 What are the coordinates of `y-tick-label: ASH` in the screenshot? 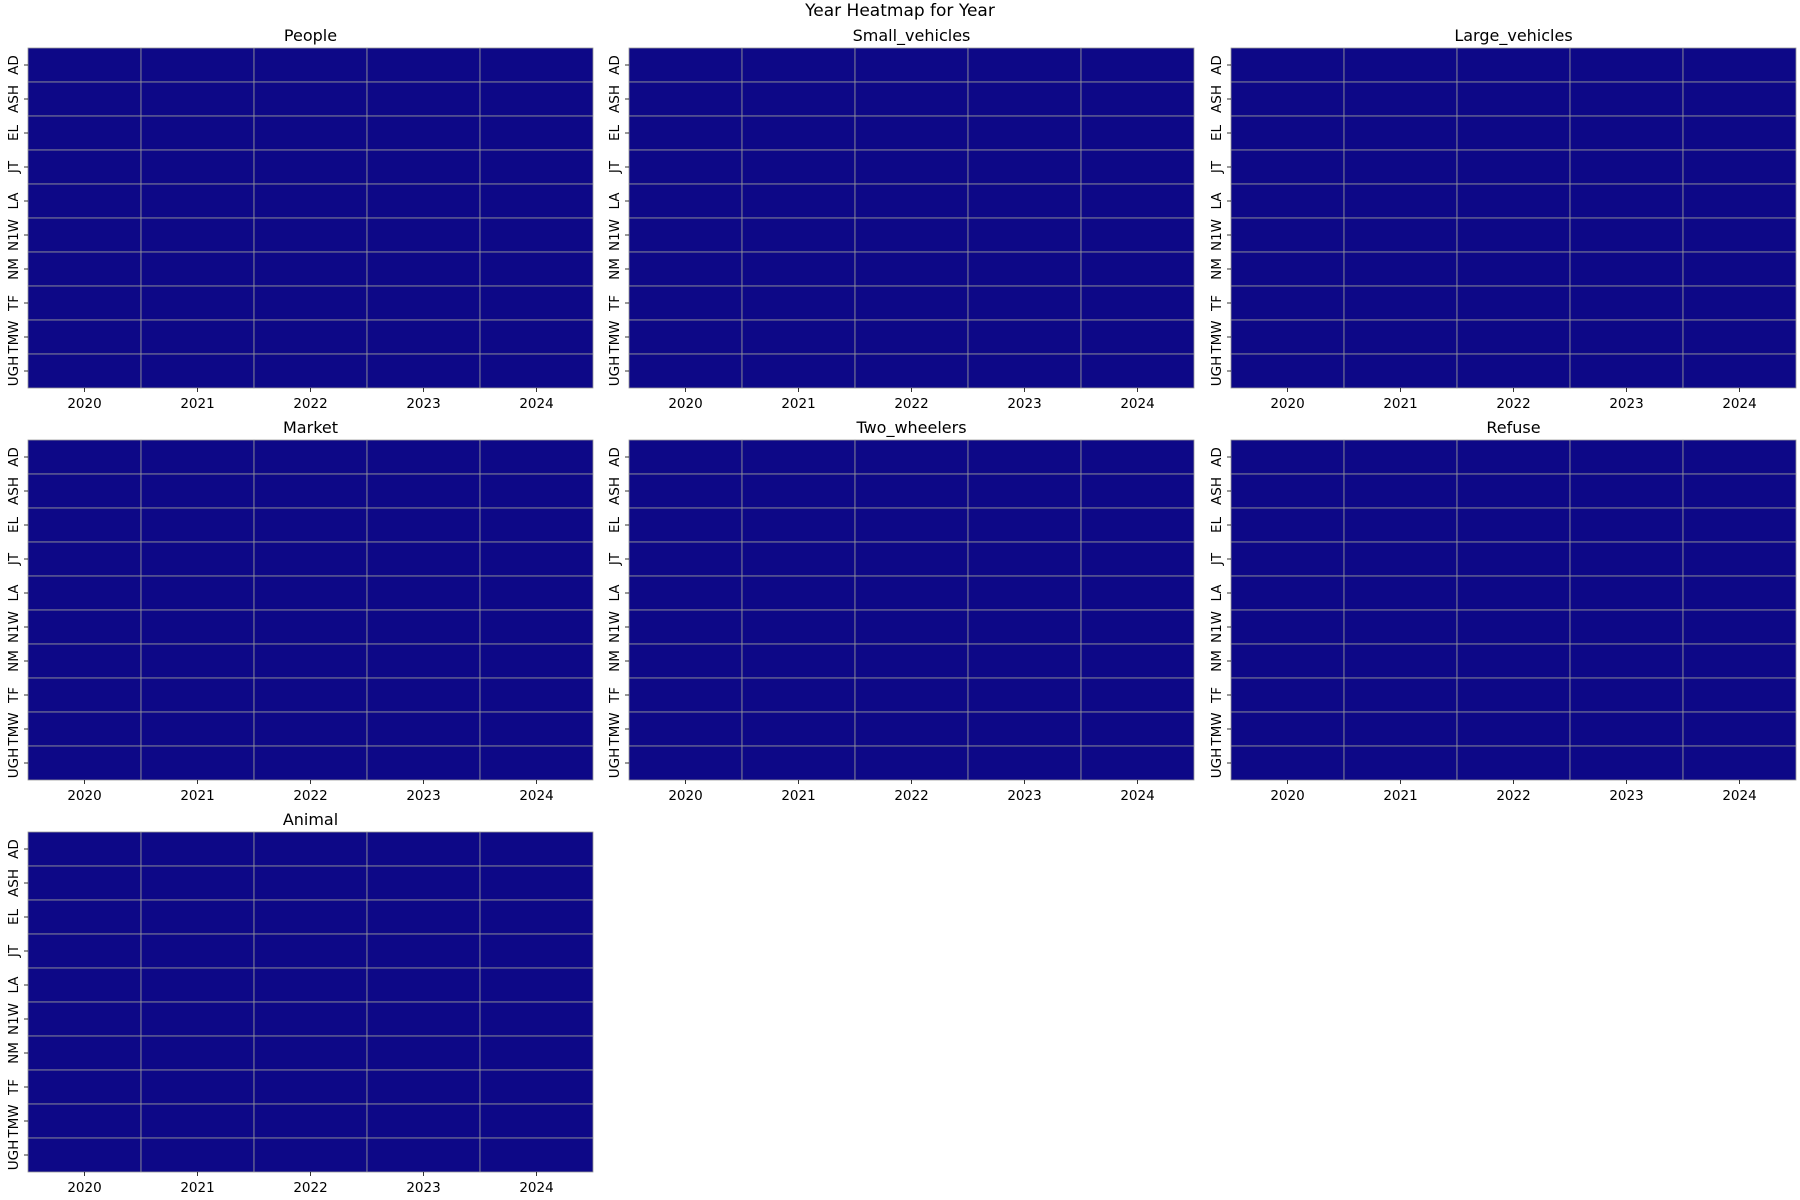 It's located at (1217, 491).